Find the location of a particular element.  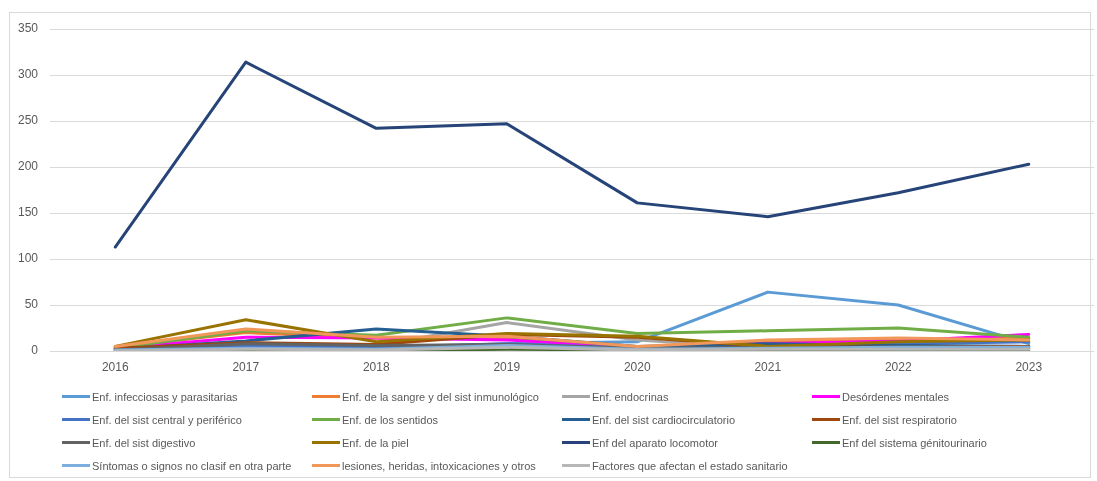

x-tick-label: 2021 is located at coordinates (768, 366).